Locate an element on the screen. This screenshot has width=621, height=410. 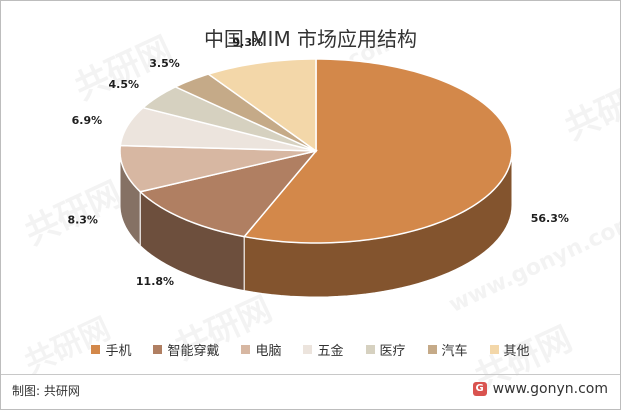
site-url: www.gonyn.com is located at coordinates (550, 389).